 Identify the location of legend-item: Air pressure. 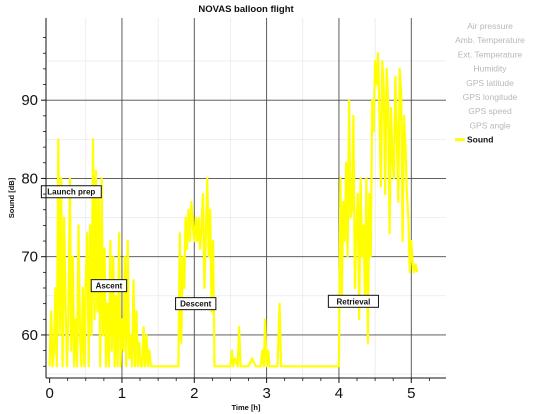
(490, 26).